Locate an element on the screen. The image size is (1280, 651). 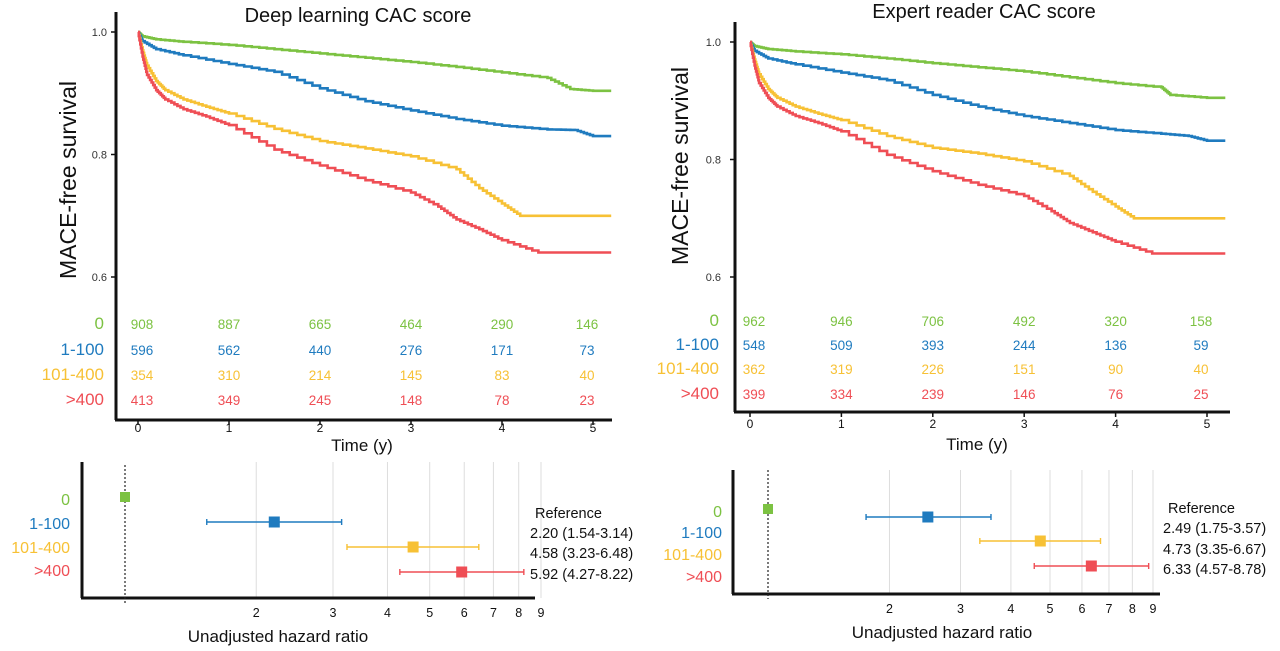
risk-count: 146 is located at coordinates (1024, 394).